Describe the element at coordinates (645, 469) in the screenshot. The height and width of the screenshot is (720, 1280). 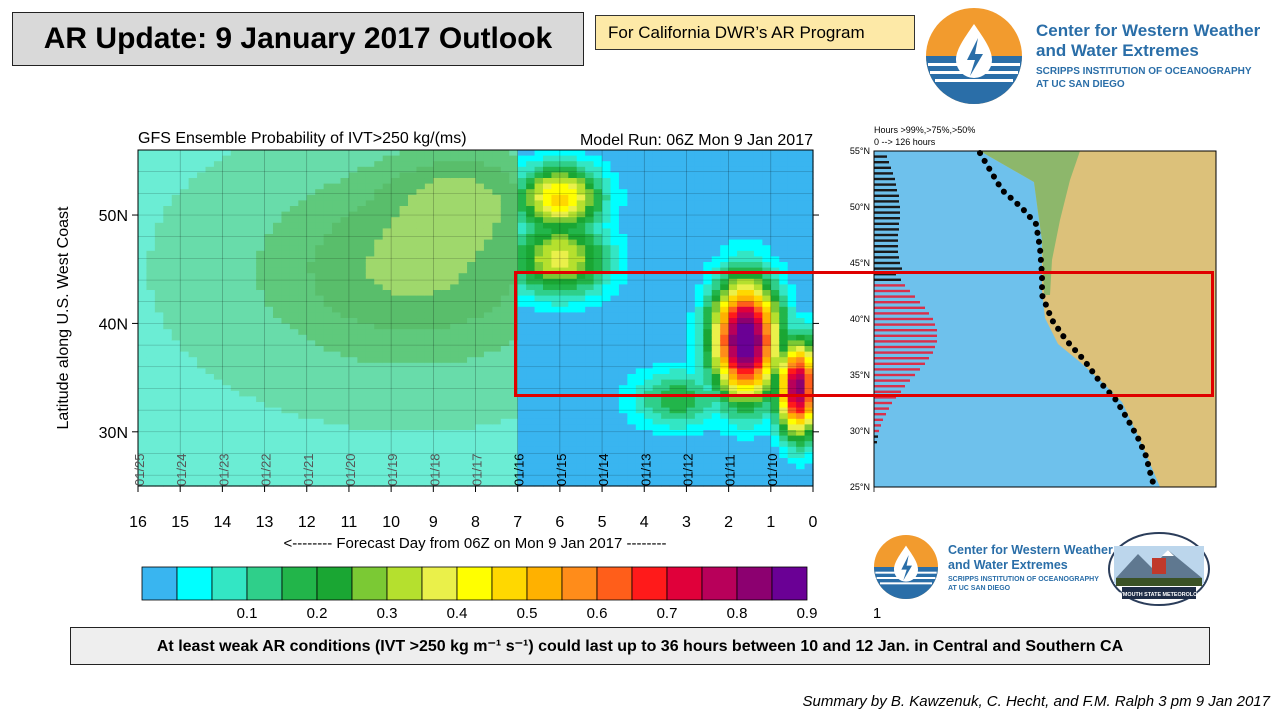
I see `date-label: 01/13` at that location.